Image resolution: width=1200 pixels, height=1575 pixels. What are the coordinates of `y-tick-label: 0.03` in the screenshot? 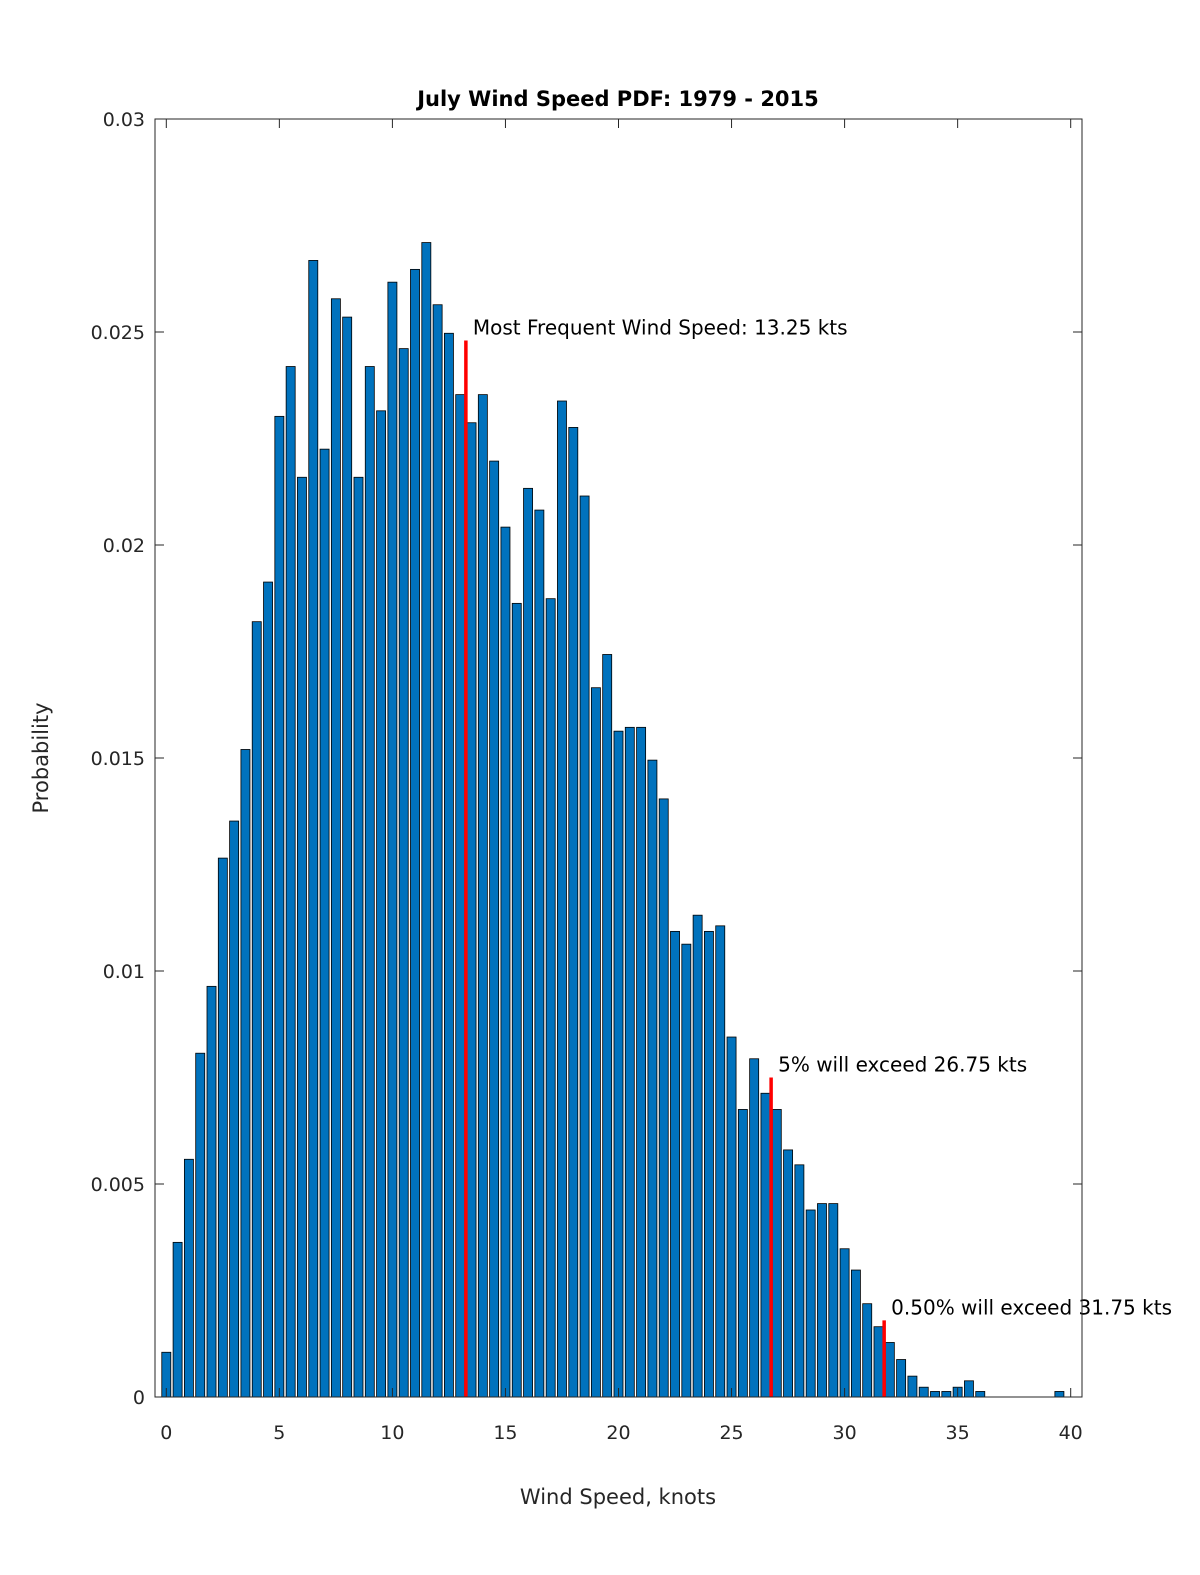 It's located at (124, 120).